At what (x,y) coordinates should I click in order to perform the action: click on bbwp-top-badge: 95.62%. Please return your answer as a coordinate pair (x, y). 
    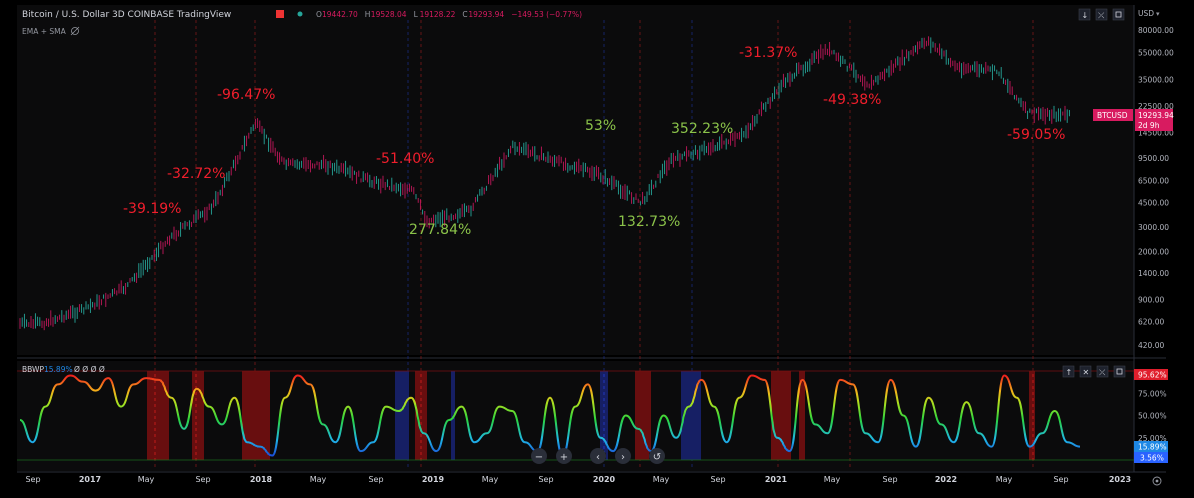
    Looking at the image, I should click on (1152, 375).